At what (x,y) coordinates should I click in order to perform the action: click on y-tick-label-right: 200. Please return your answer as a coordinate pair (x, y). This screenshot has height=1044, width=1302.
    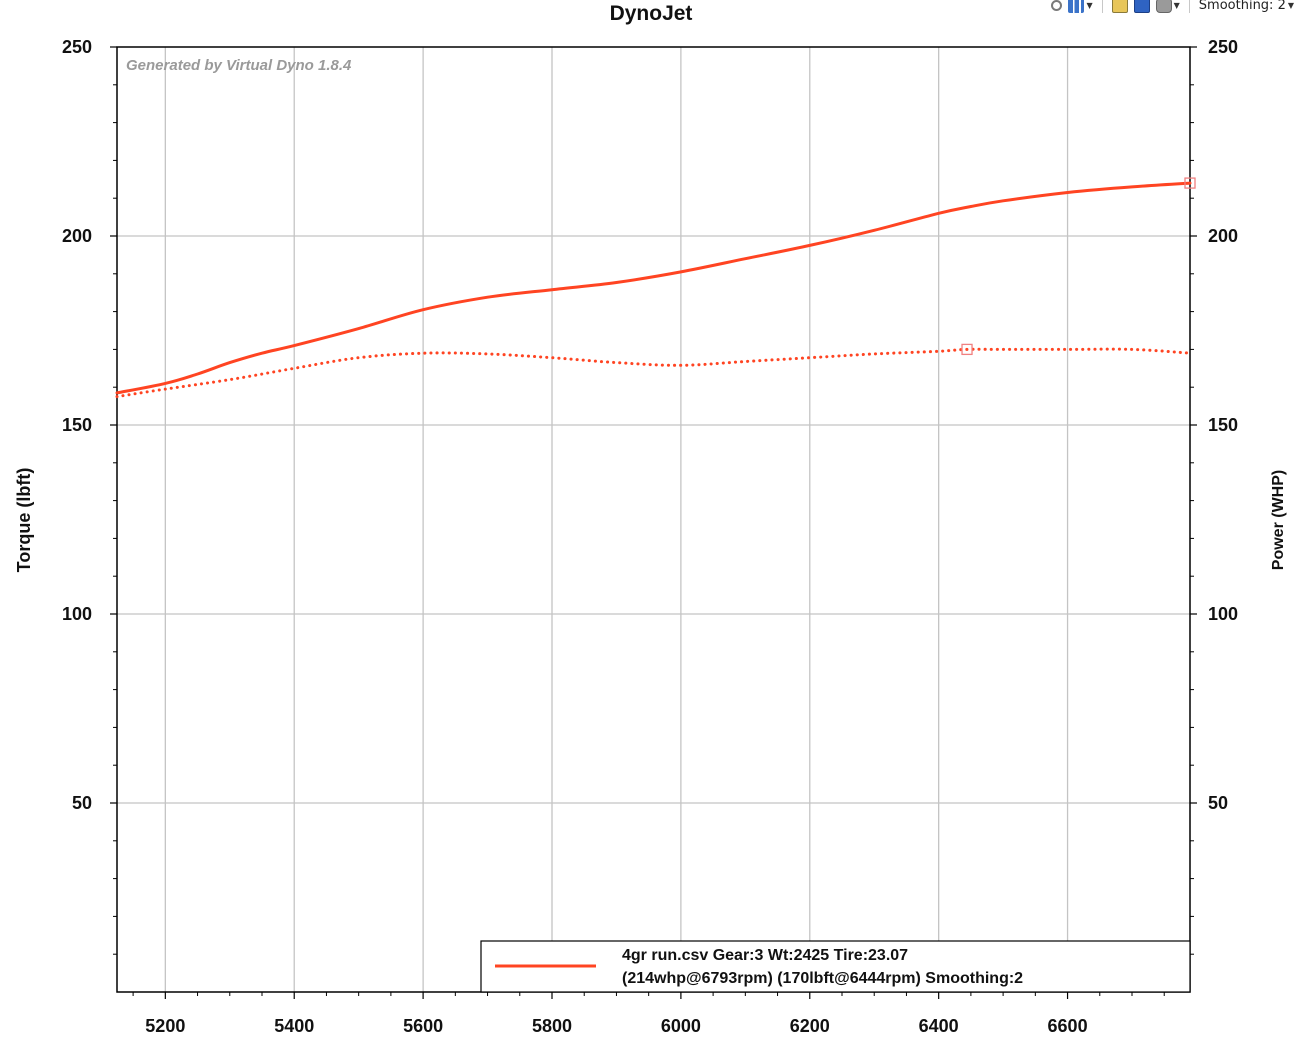
    Looking at the image, I should click on (1223, 236).